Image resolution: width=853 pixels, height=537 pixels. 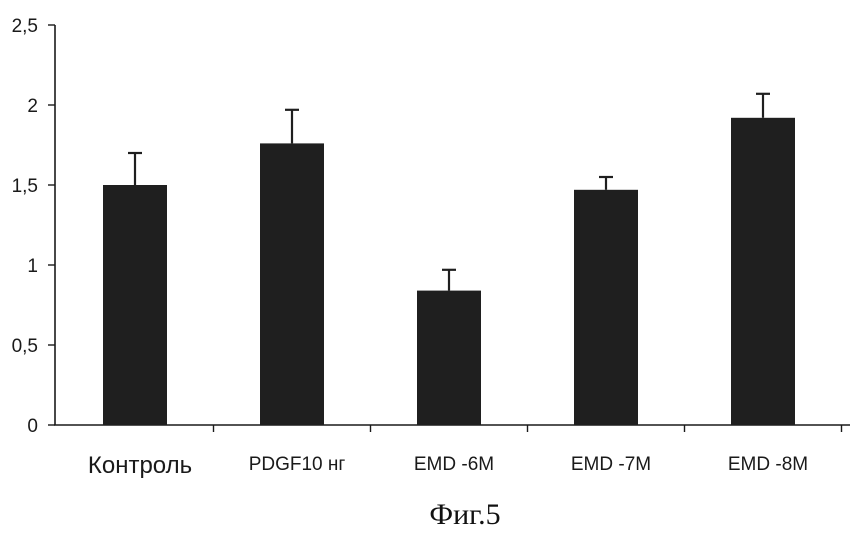 I want to click on y-tick-label: 2, so click(x=32, y=106).